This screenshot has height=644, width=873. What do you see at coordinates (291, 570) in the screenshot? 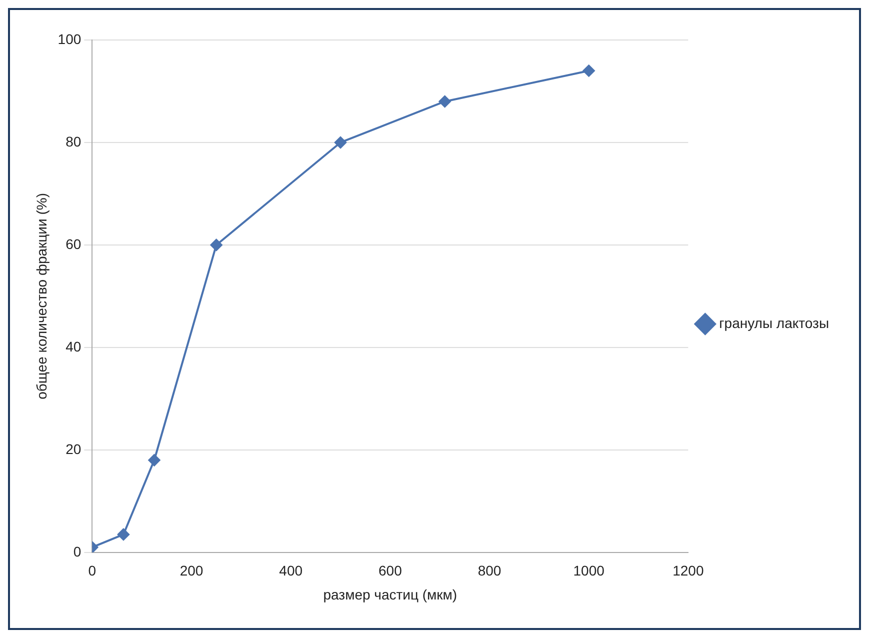
I see `x-tick-label: 400` at bounding box center [291, 570].